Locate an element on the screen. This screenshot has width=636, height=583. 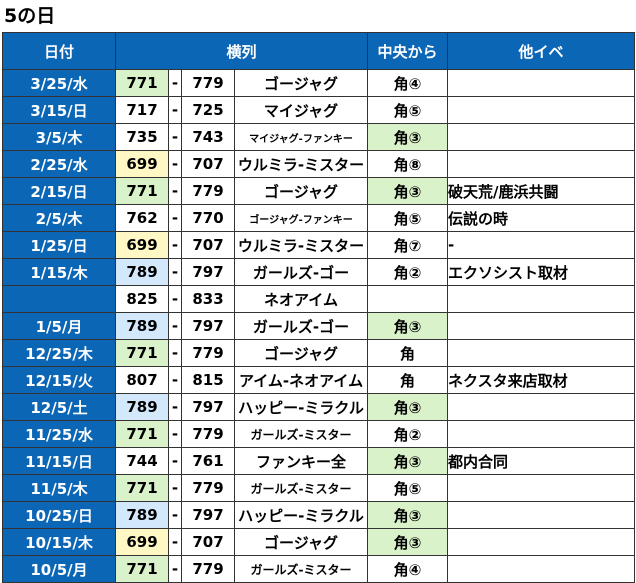
table-row: 10/5/月 771-779 ガールズ-ミスター 角④ is located at coordinates (319, 569).